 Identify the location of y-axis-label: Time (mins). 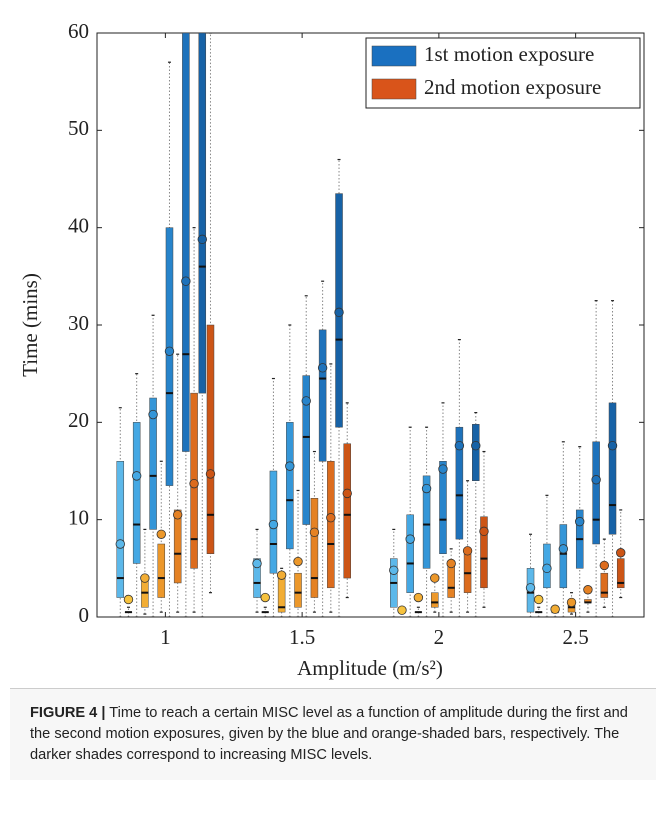
(30, 325).